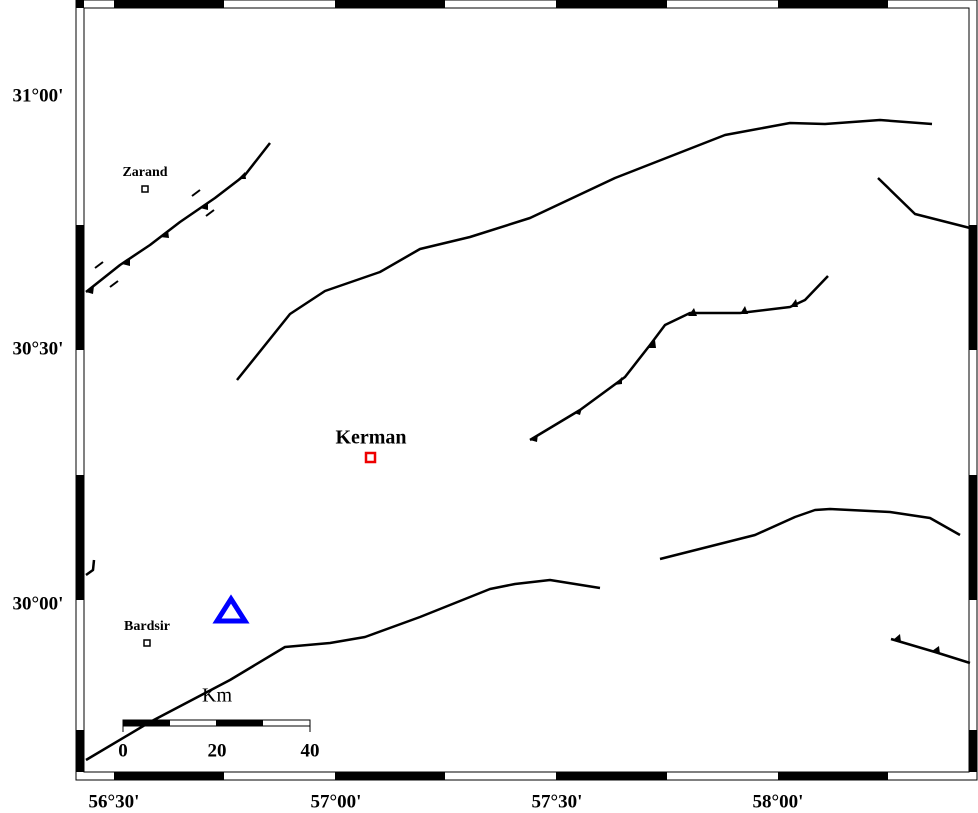  Describe the element at coordinates (217, 696) in the screenshot. I see `scale-unit: Km` at that location.